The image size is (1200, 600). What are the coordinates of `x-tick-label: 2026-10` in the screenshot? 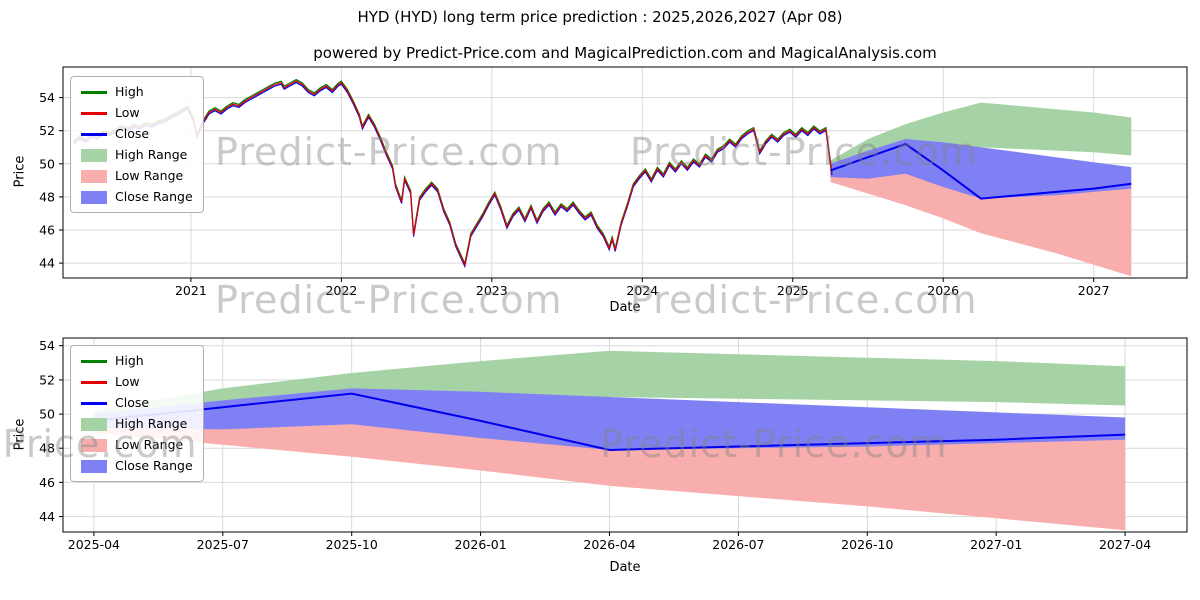 It's located at (867, 544).